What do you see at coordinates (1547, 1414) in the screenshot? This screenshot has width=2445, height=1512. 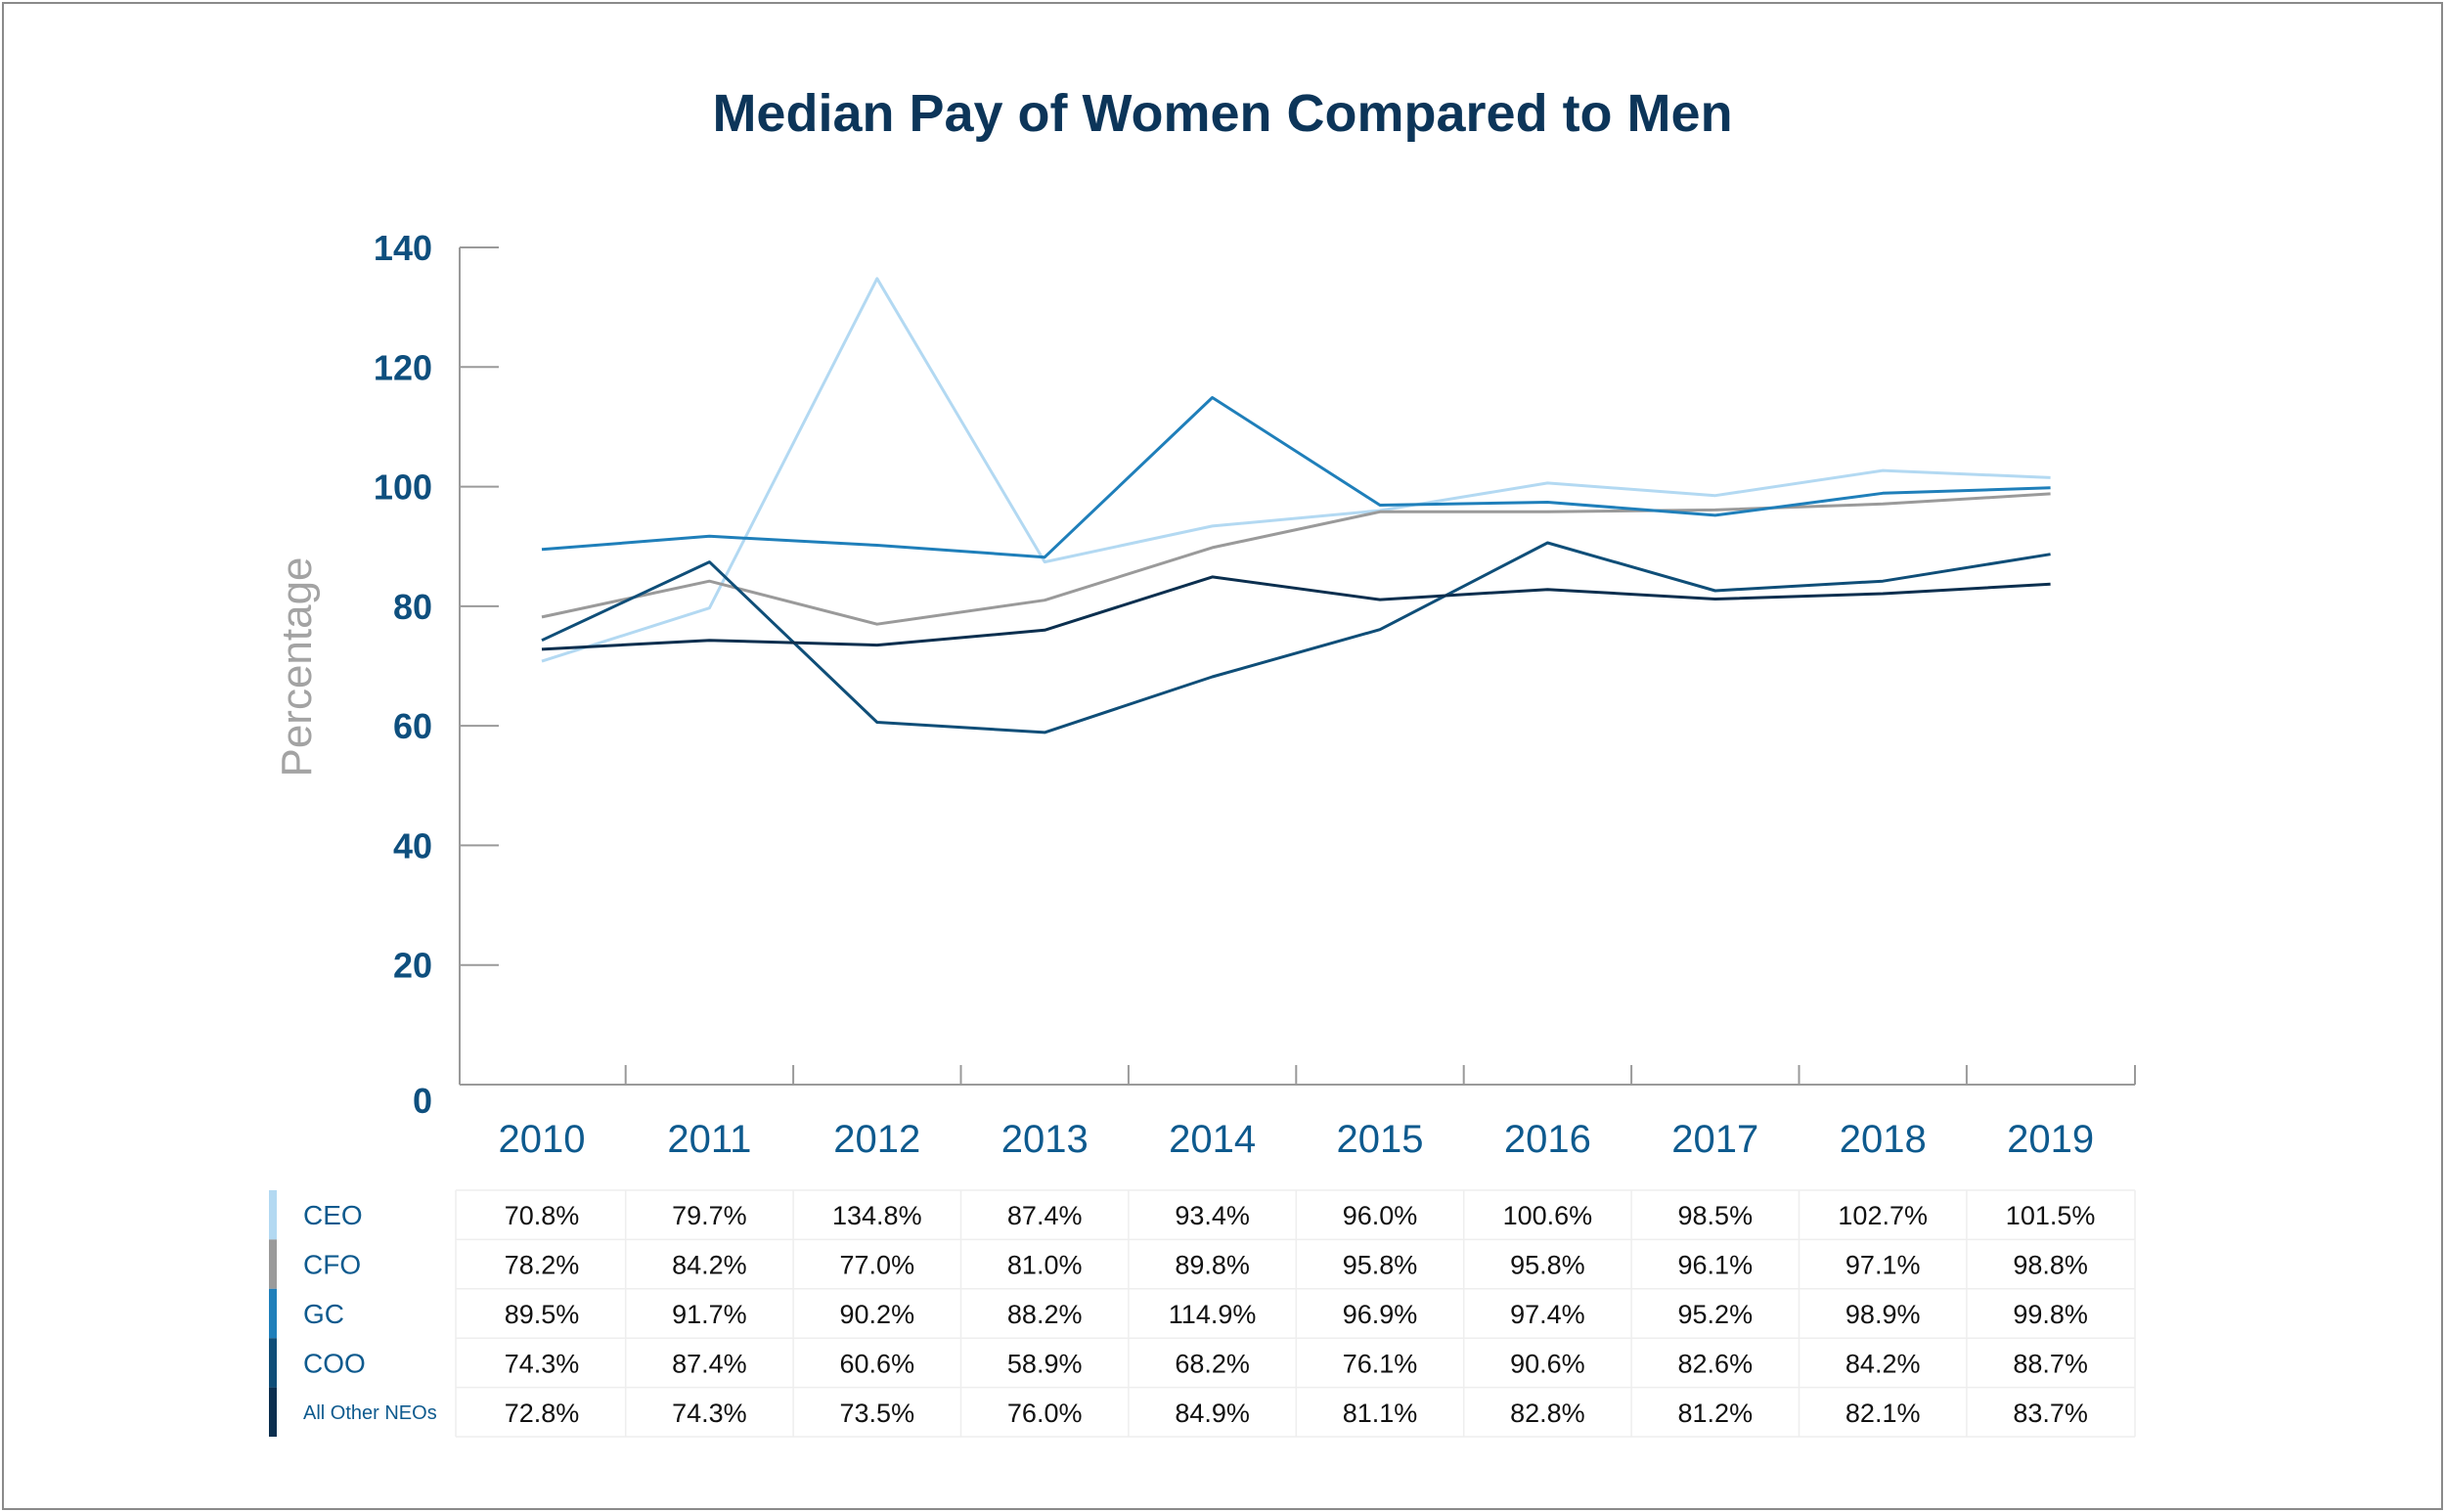 I see `table-cell: 82.8%` at bounding box center [1547, 1414].